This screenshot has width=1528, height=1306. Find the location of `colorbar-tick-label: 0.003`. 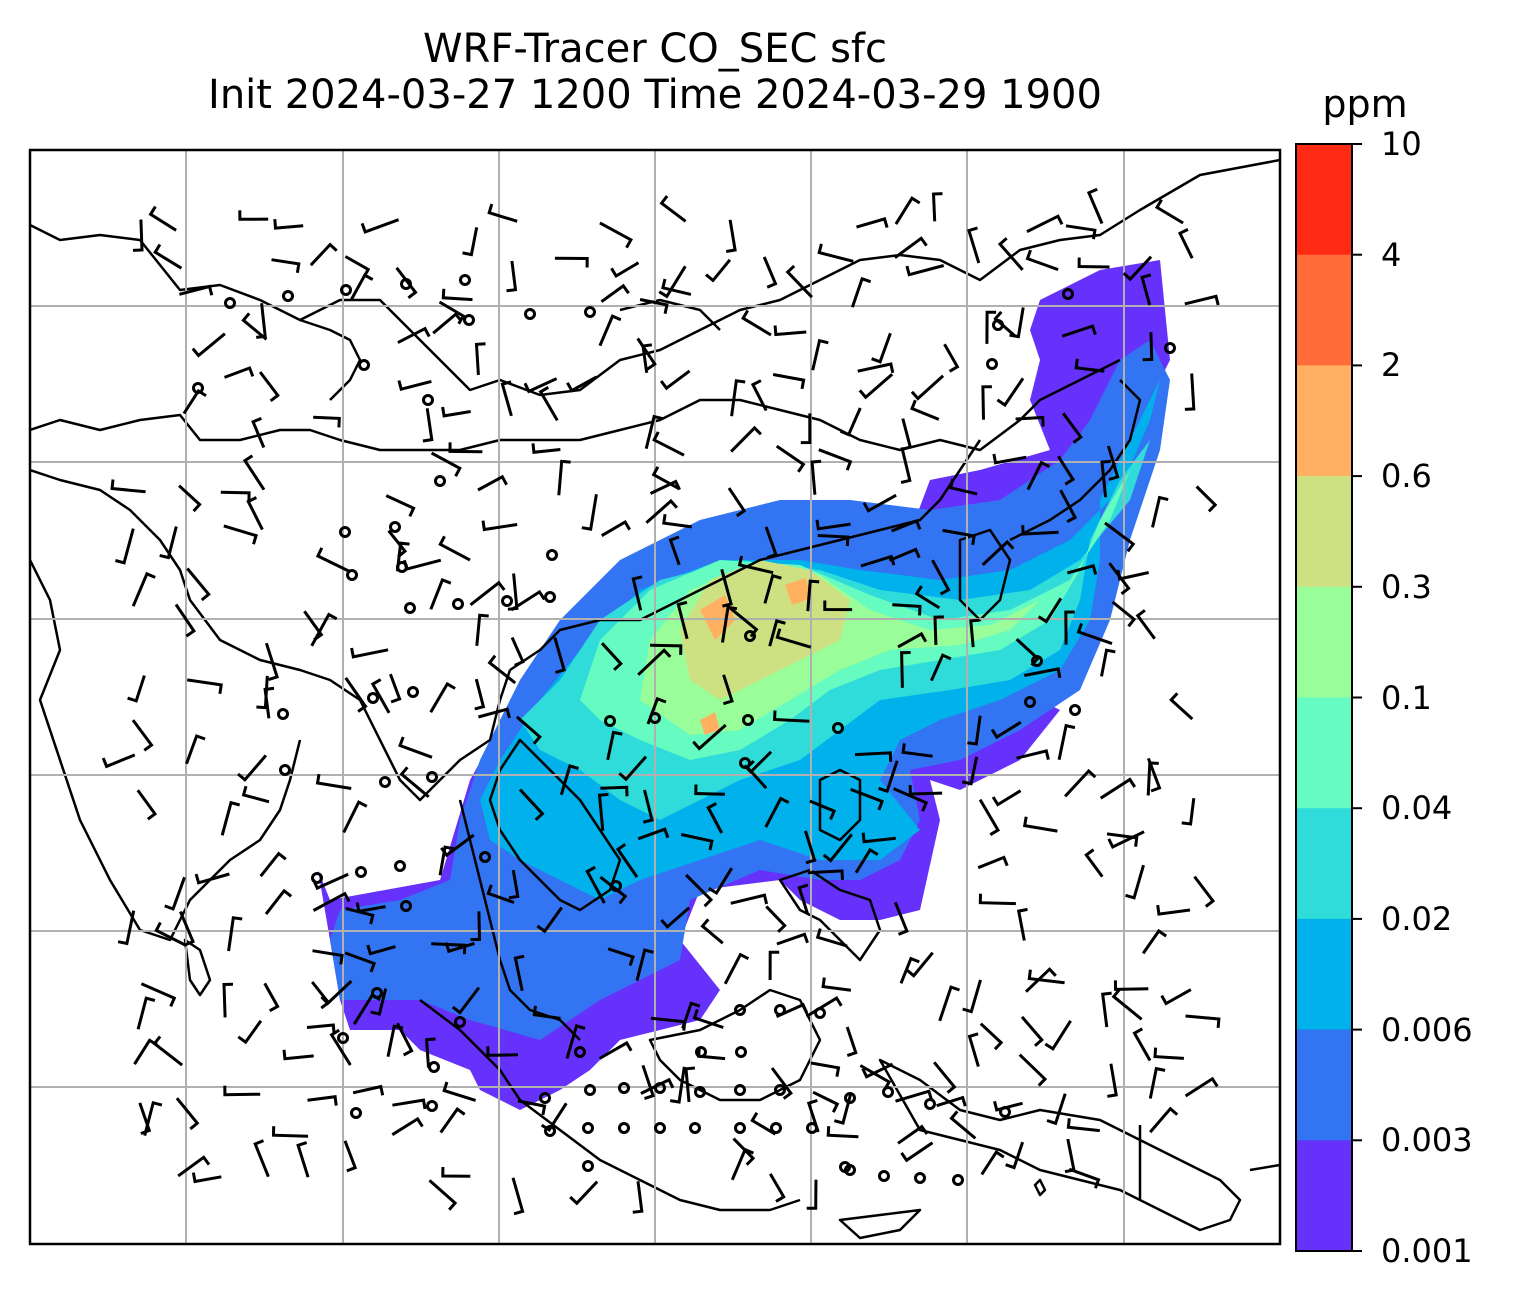

colorbar-tick-label: 0.003 is located at coordinates (1427, 1140).